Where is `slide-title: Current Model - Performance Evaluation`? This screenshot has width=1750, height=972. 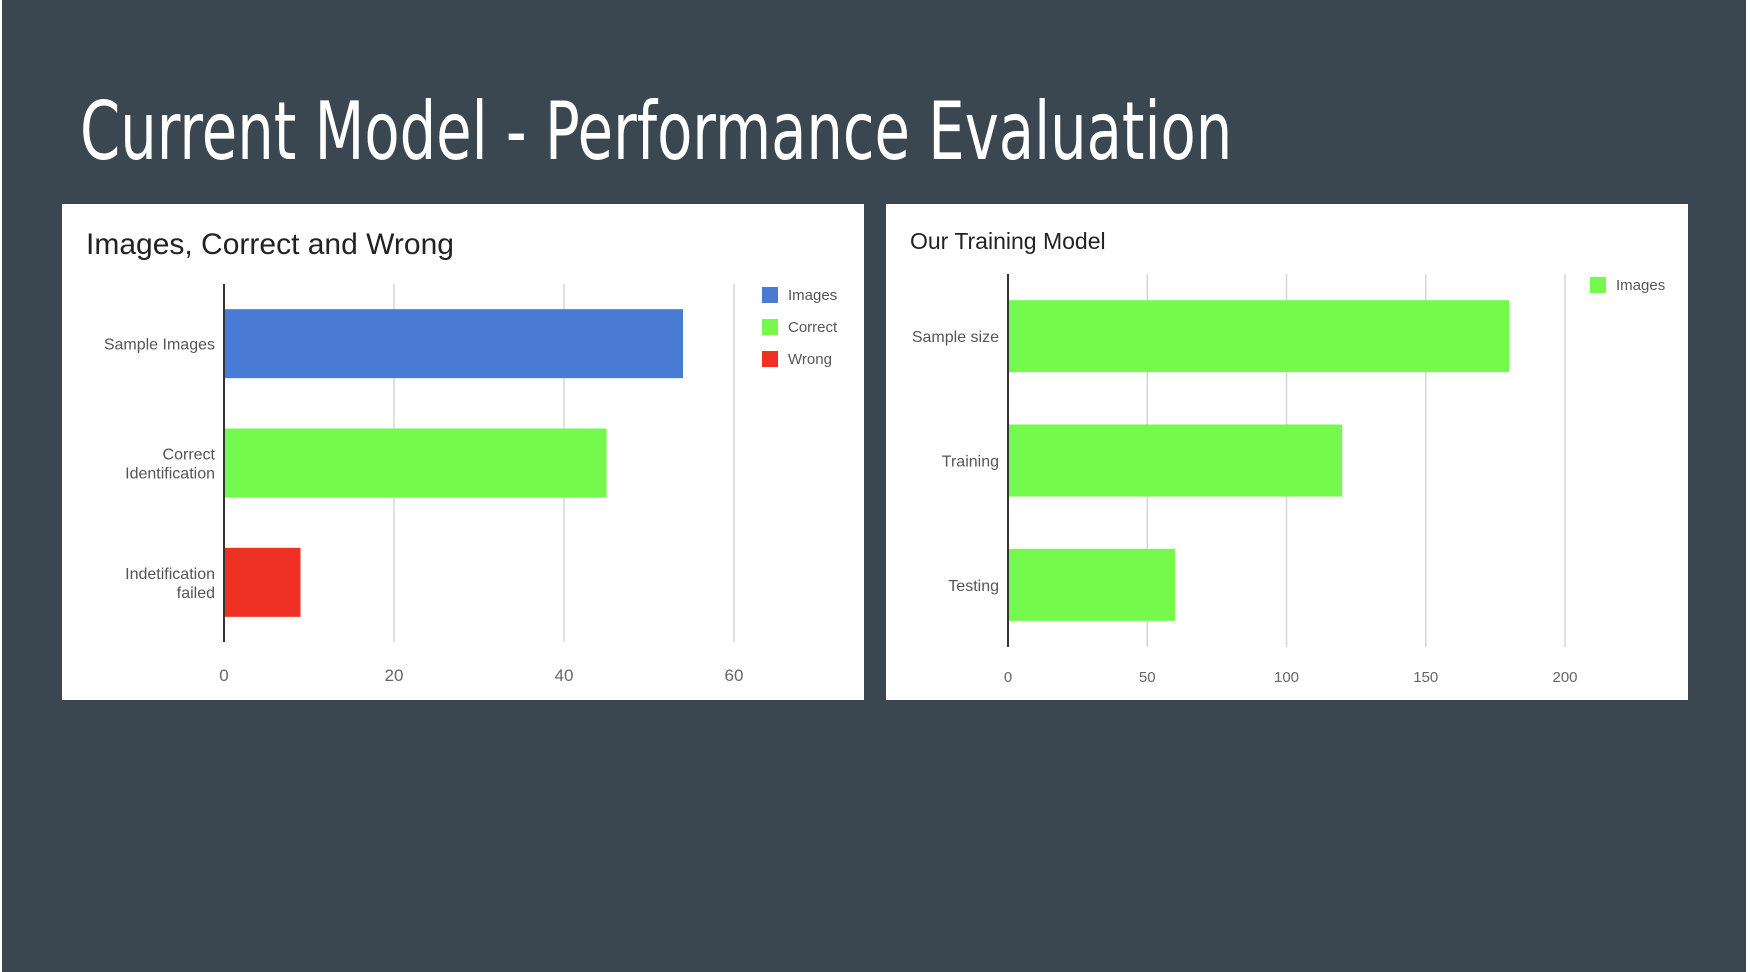 slide-title: Current Model - Performance Evaluation is located at coordinates (656, 131).